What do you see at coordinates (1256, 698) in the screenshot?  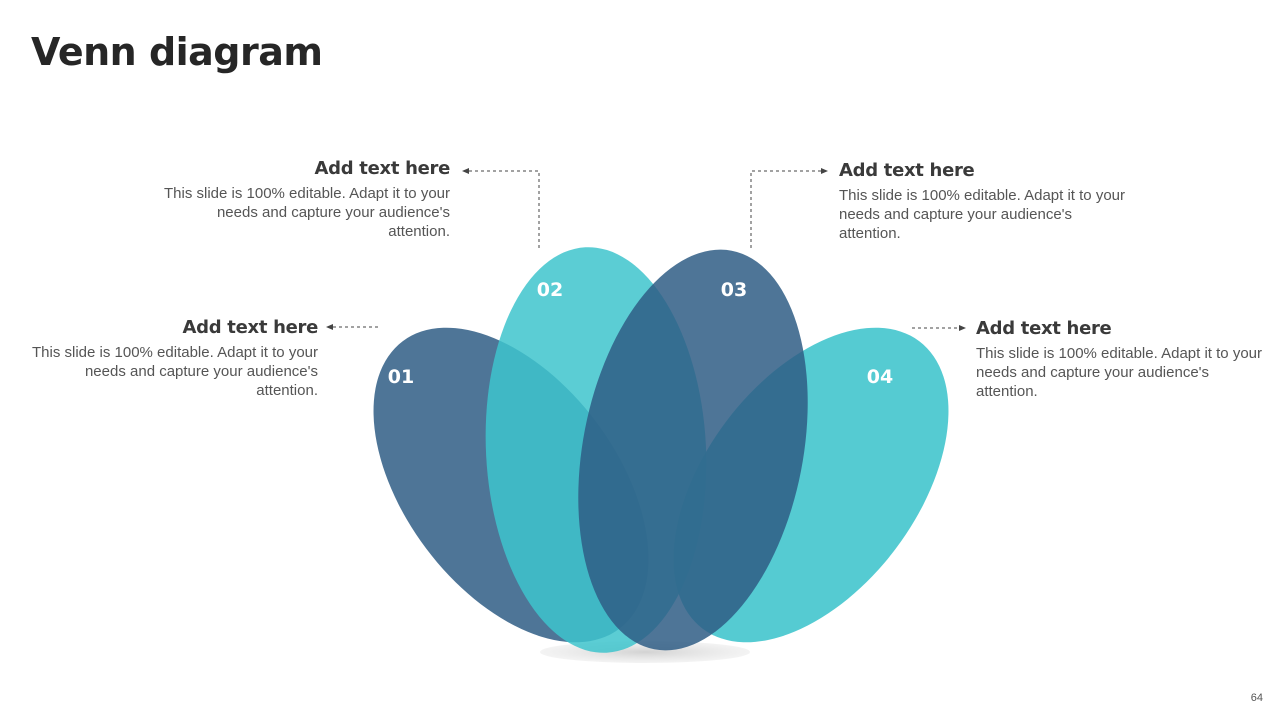 I see `page-number: 64` at bounding box center [1256, 698].